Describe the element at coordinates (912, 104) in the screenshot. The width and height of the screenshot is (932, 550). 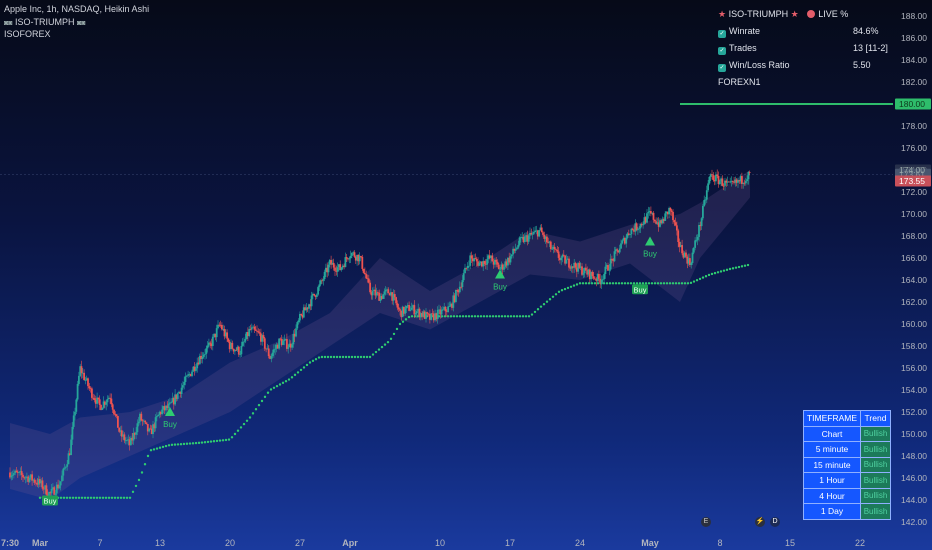
I see `price-label-text: 180.00` at that location.